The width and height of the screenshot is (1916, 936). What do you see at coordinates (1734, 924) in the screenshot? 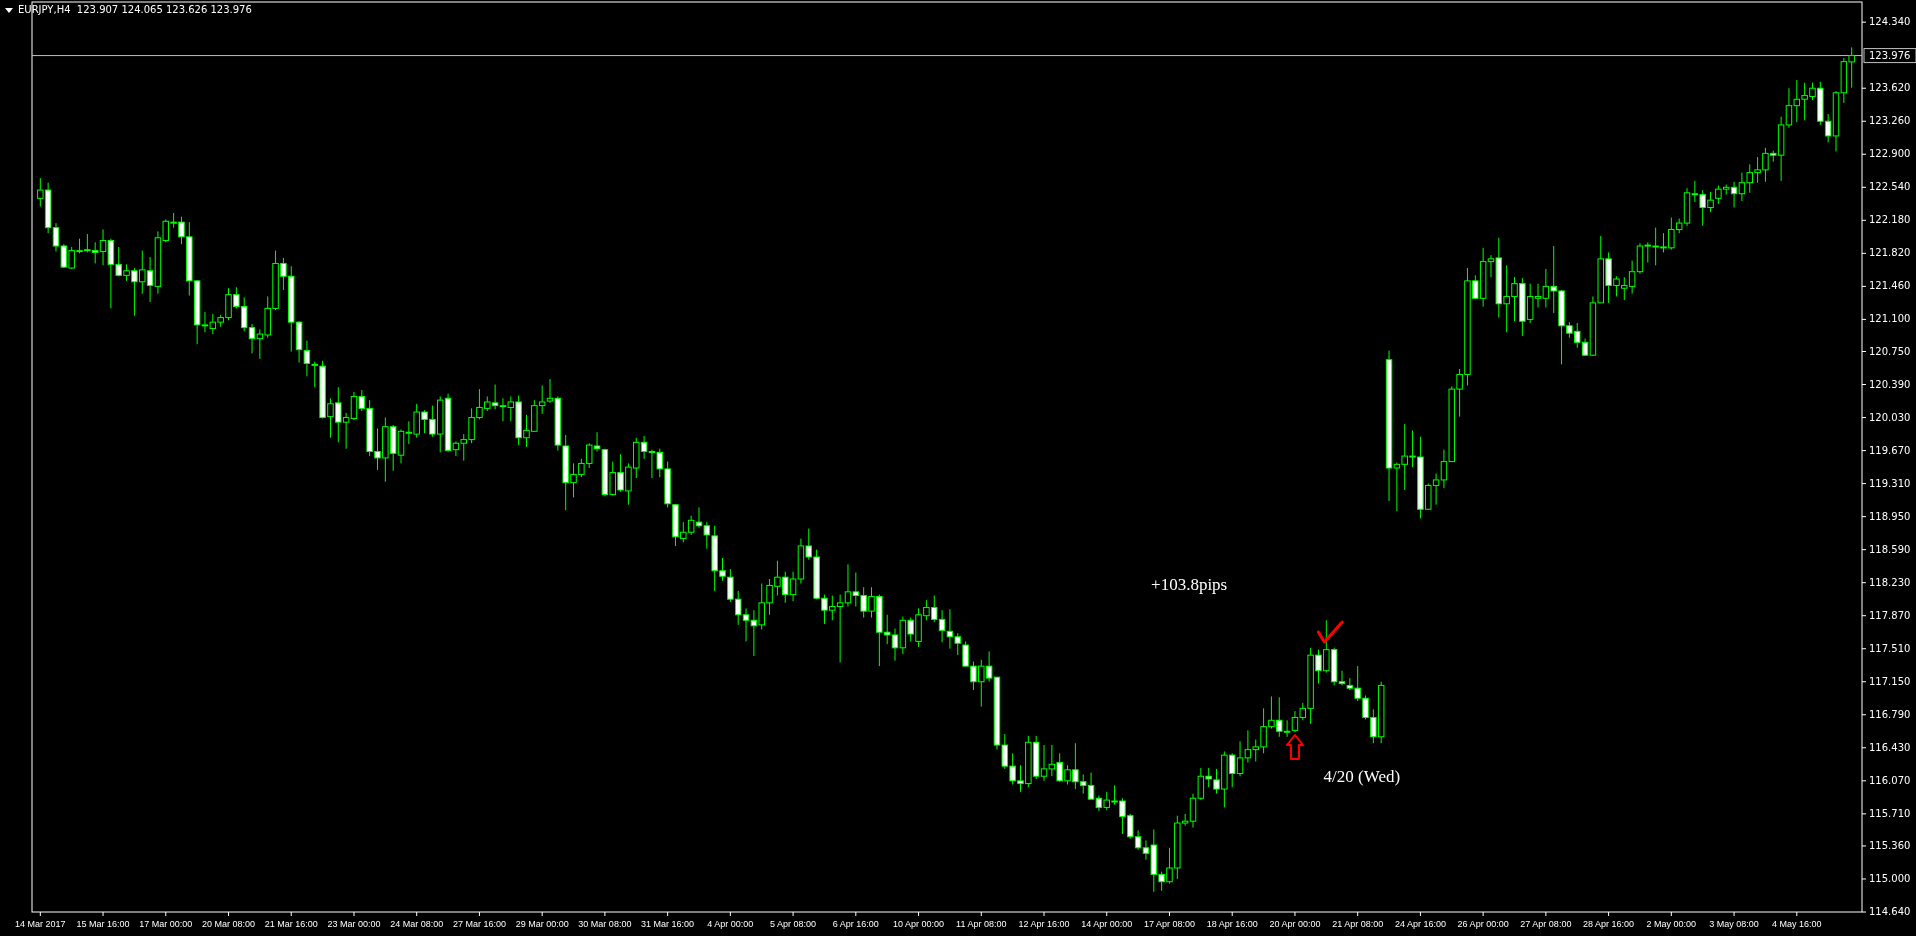
I see `x-tick-label: 3 May 08:00` at bounding box center [1734, 924].